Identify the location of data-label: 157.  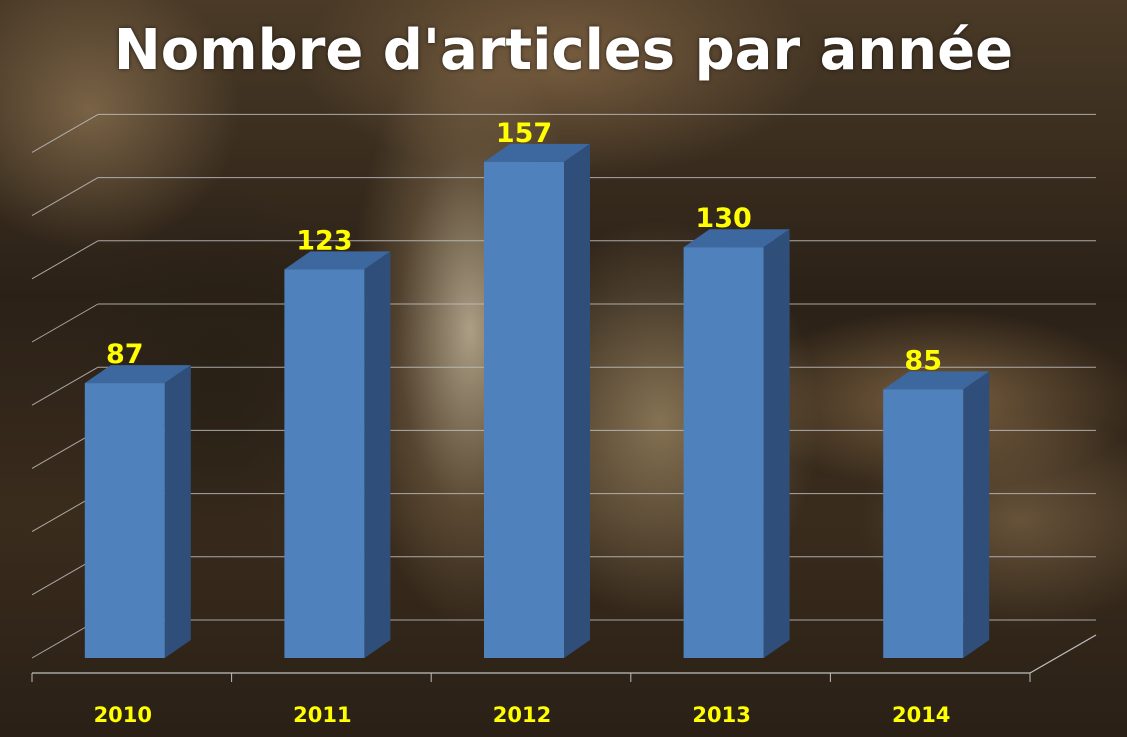
(524, 133).